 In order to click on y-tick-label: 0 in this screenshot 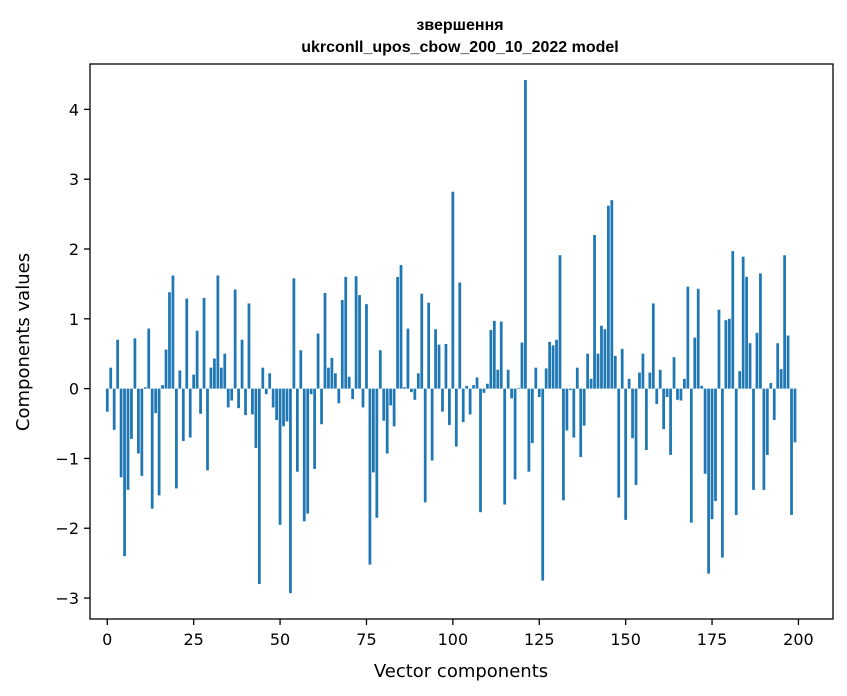, I will do `click(74, 389)`.